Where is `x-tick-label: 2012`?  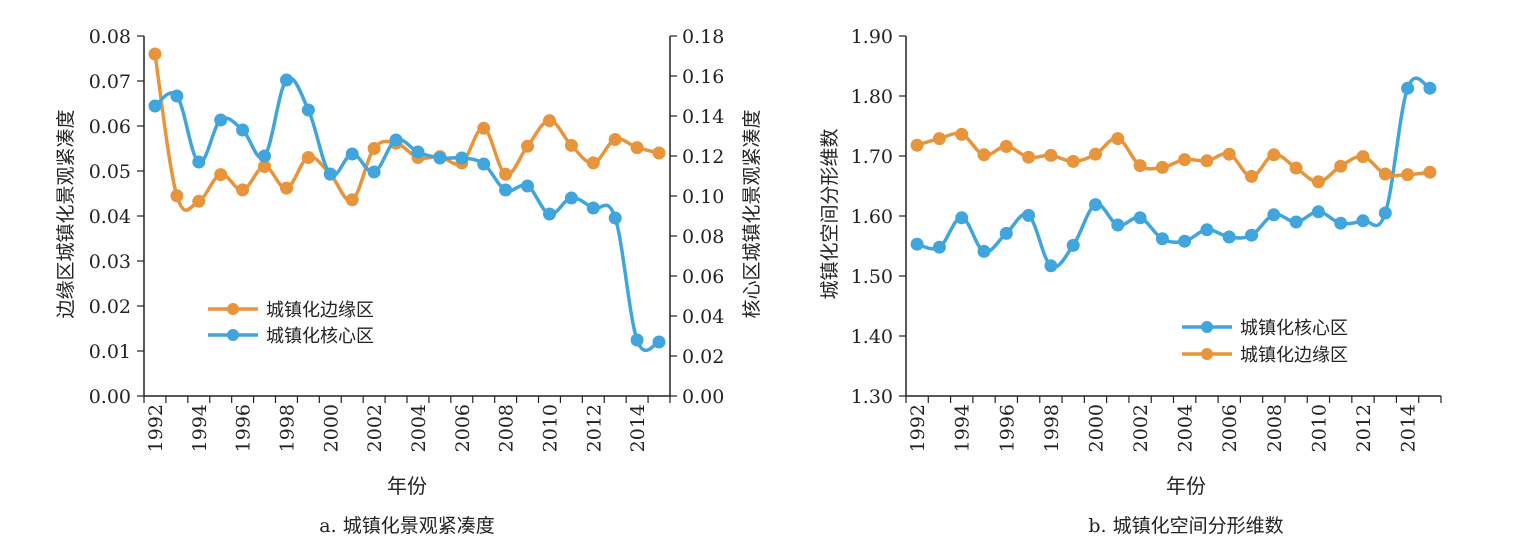
x-tick-label: 2012 is located at coordinates (1364, 428).